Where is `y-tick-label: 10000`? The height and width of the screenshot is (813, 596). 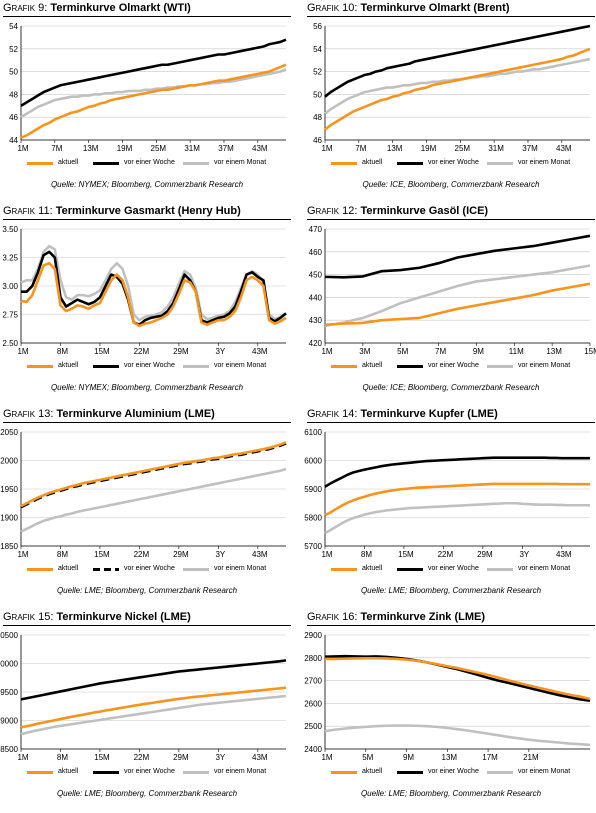
y-tick-label: 10000 is located at coordinates (9, 664).